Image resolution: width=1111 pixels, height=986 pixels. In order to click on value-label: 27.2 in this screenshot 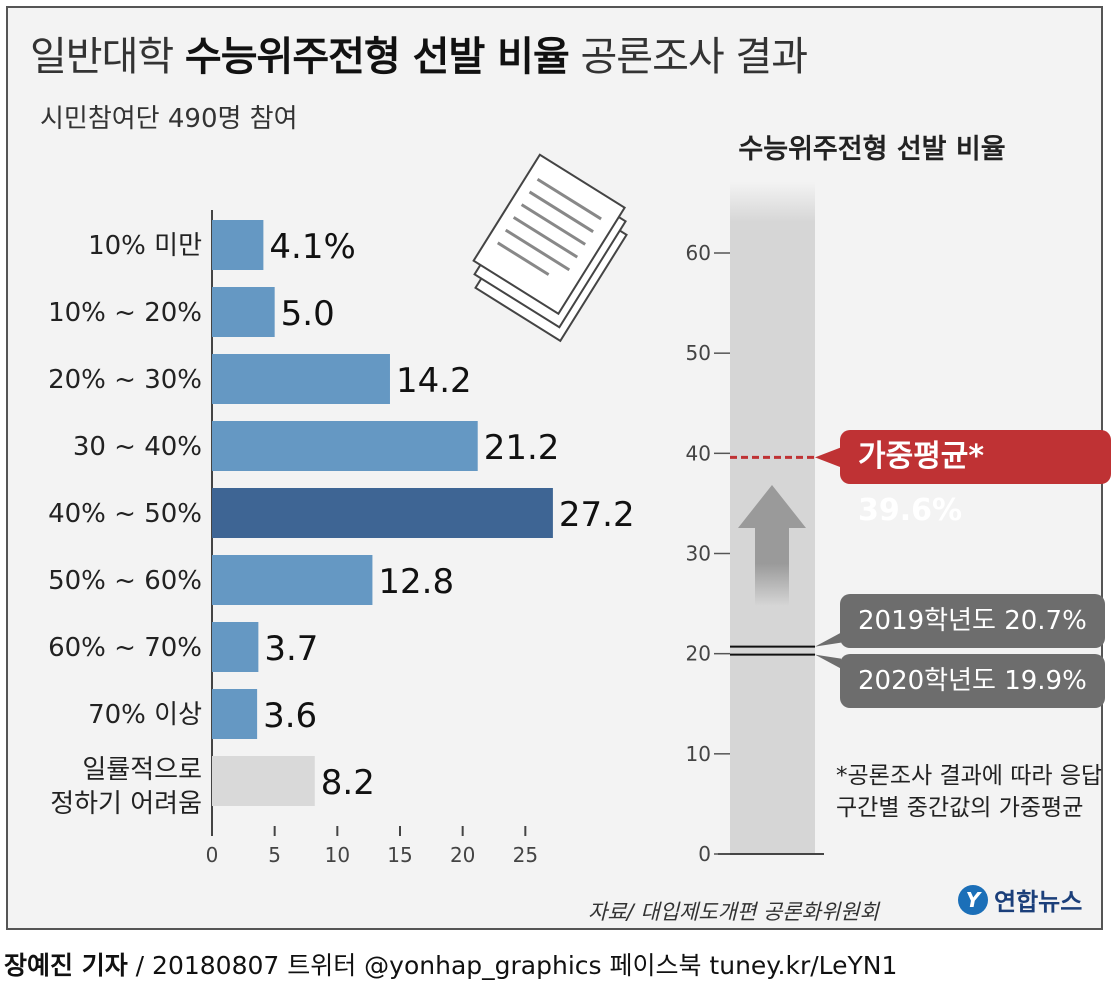, I will do `click(597, 515)`.